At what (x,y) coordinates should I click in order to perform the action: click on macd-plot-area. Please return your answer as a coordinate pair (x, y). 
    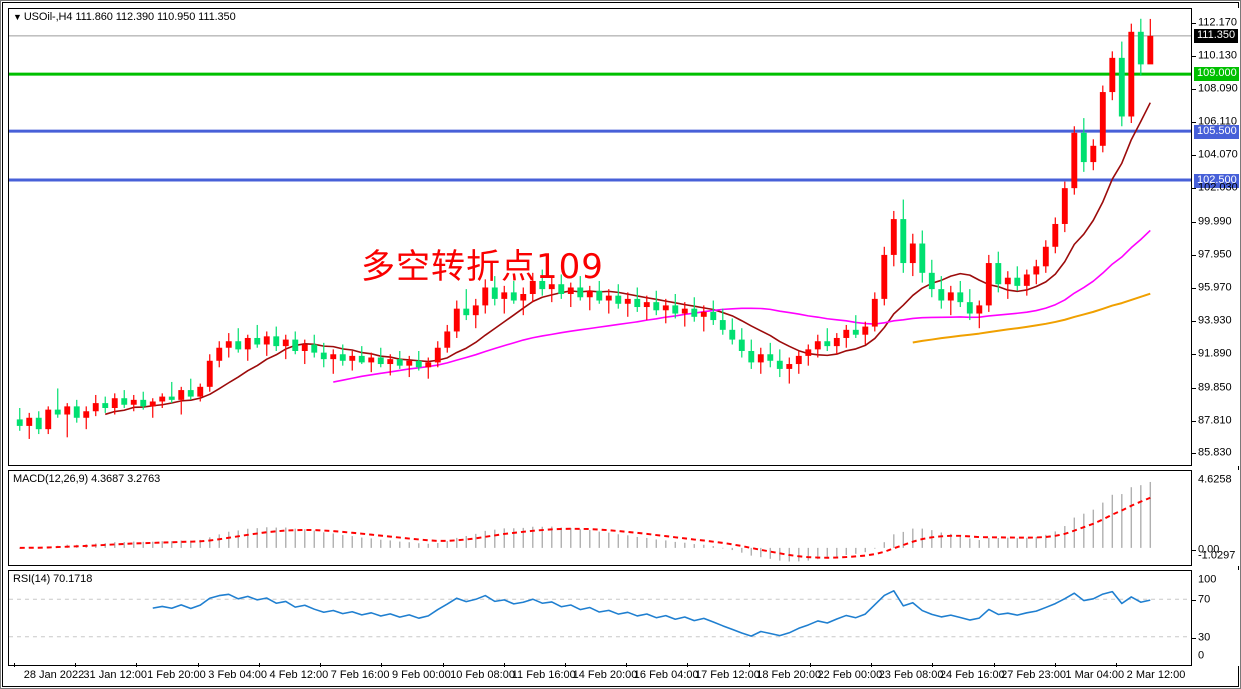
    Looking at the image, I should click on (600, 518).